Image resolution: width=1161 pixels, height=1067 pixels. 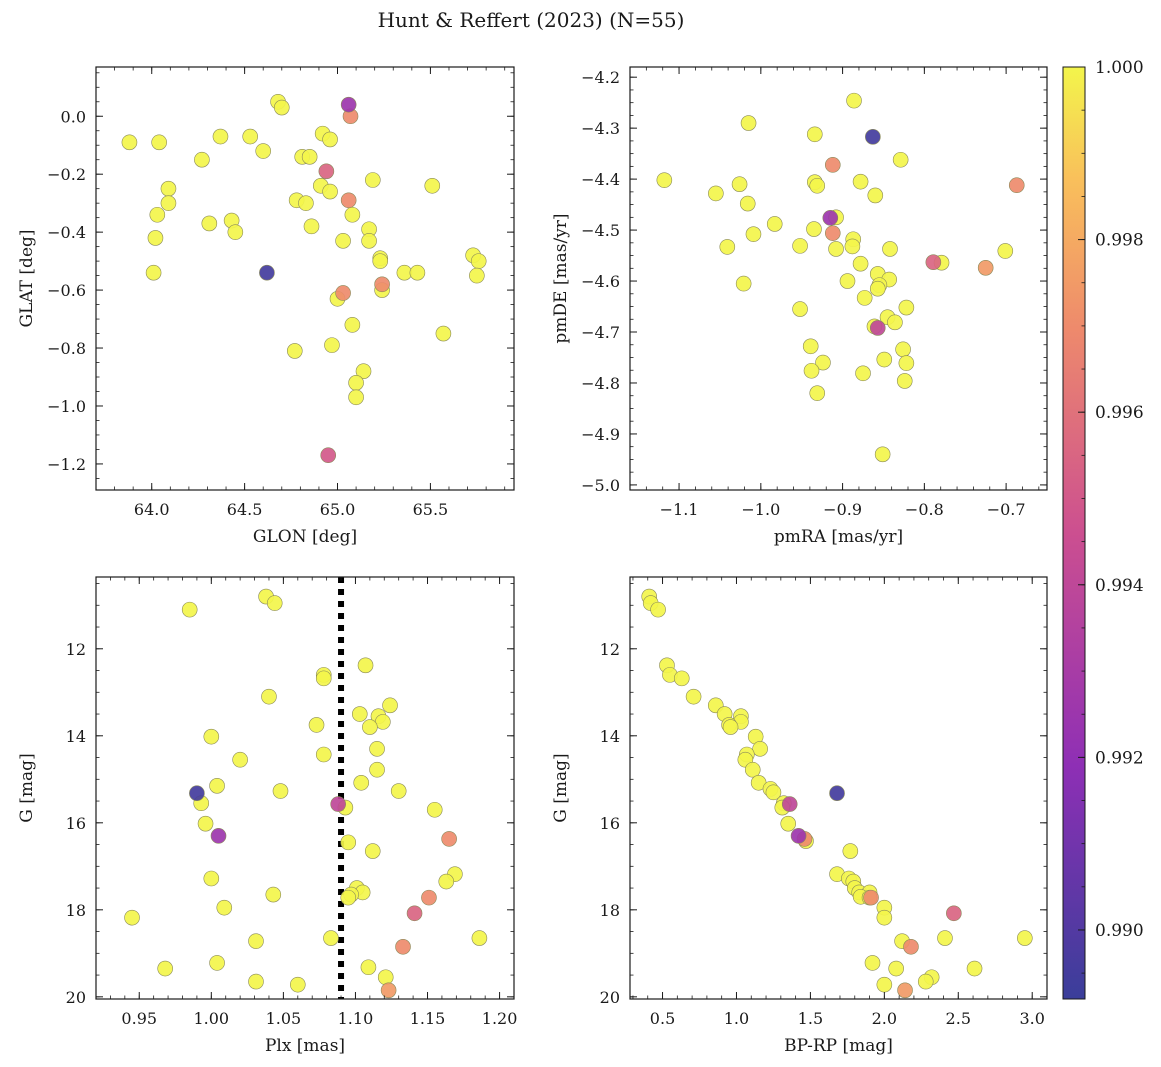 What do you see at coordinates (600, 332) in the screenshot?
I see `y-tick-label: −4.7` at bounding box center [600, 332].